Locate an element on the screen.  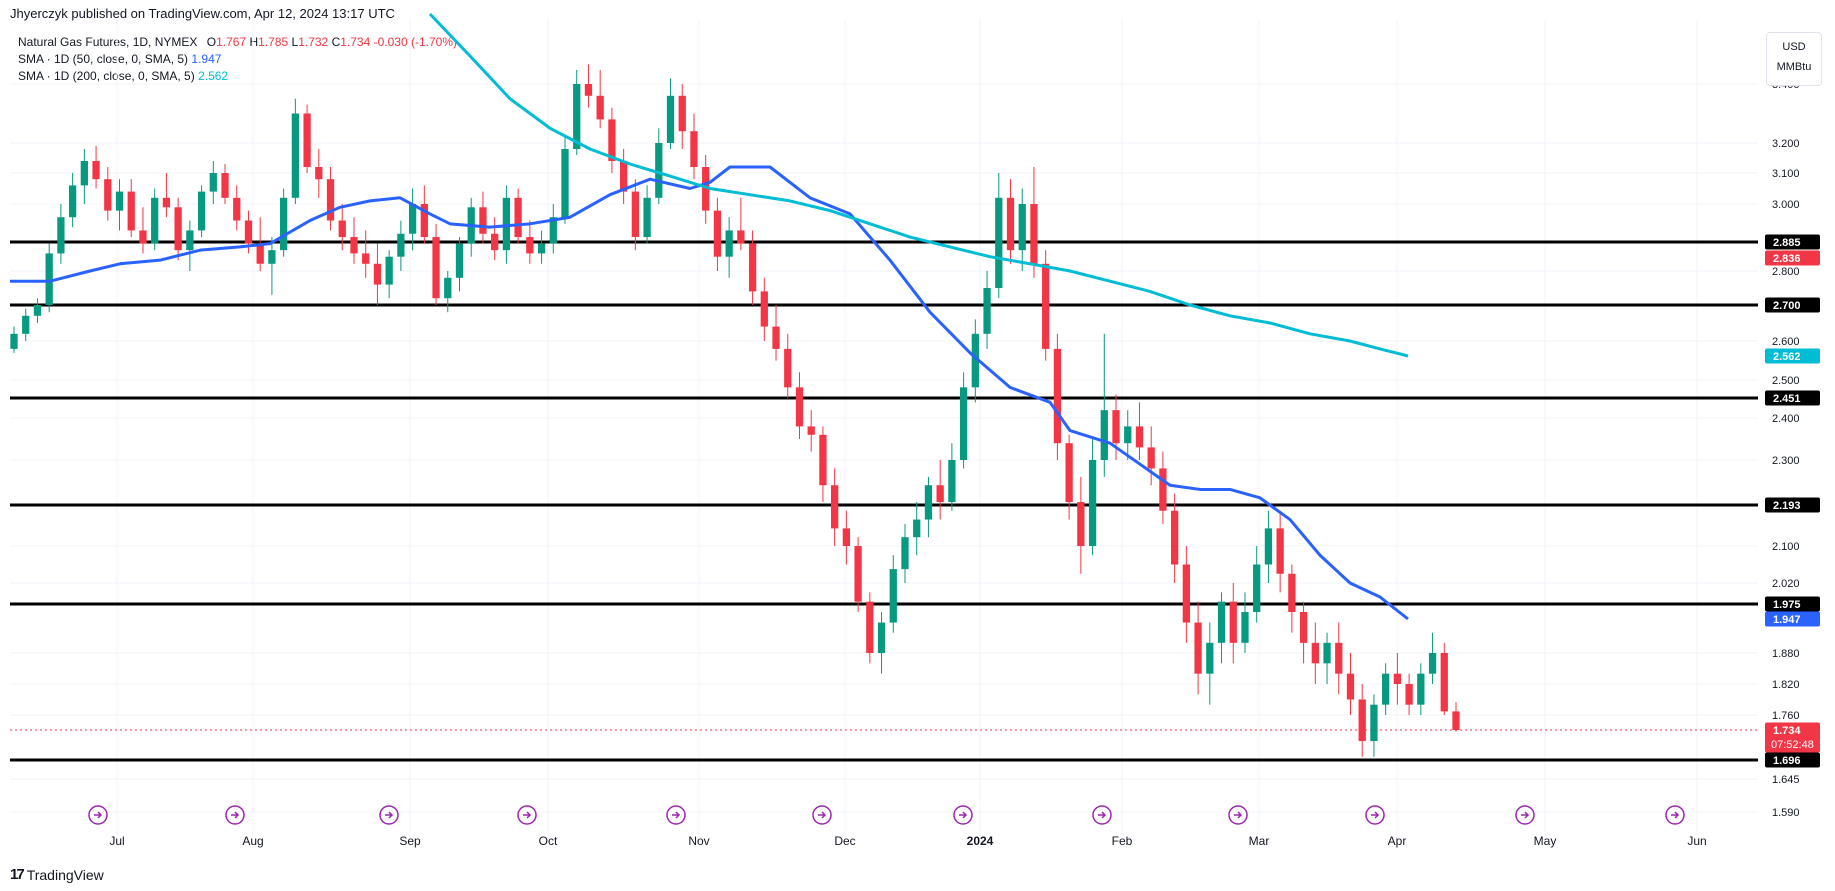
price-badge-label: 2.193 is located at coordinates (1787, 506).